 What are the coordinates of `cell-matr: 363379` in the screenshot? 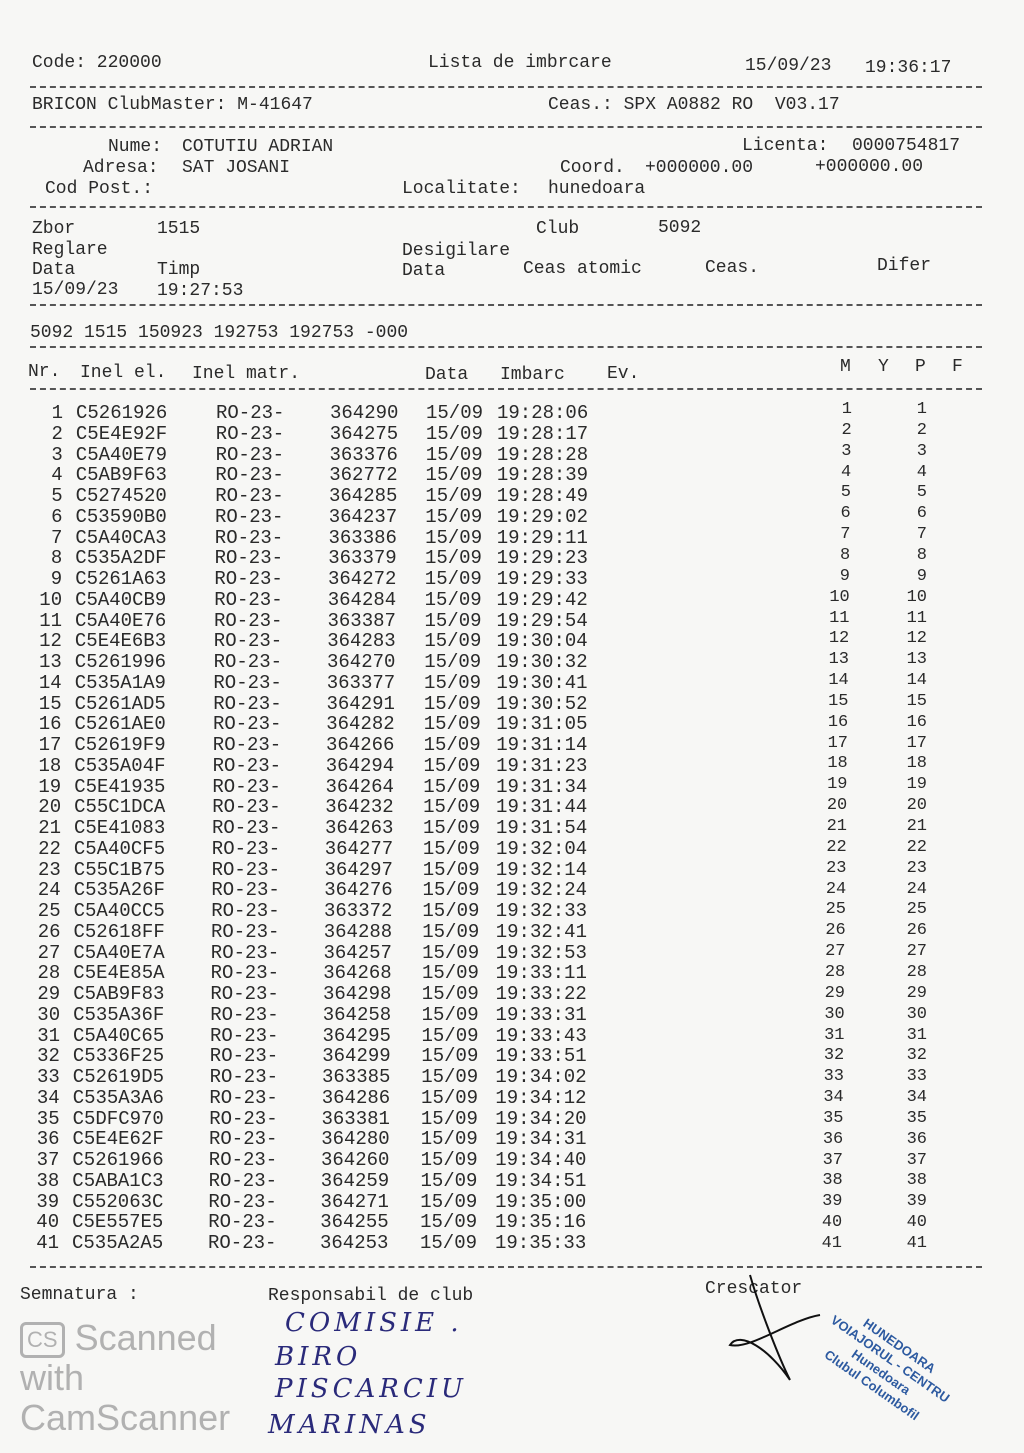 It's located at (362, 558).